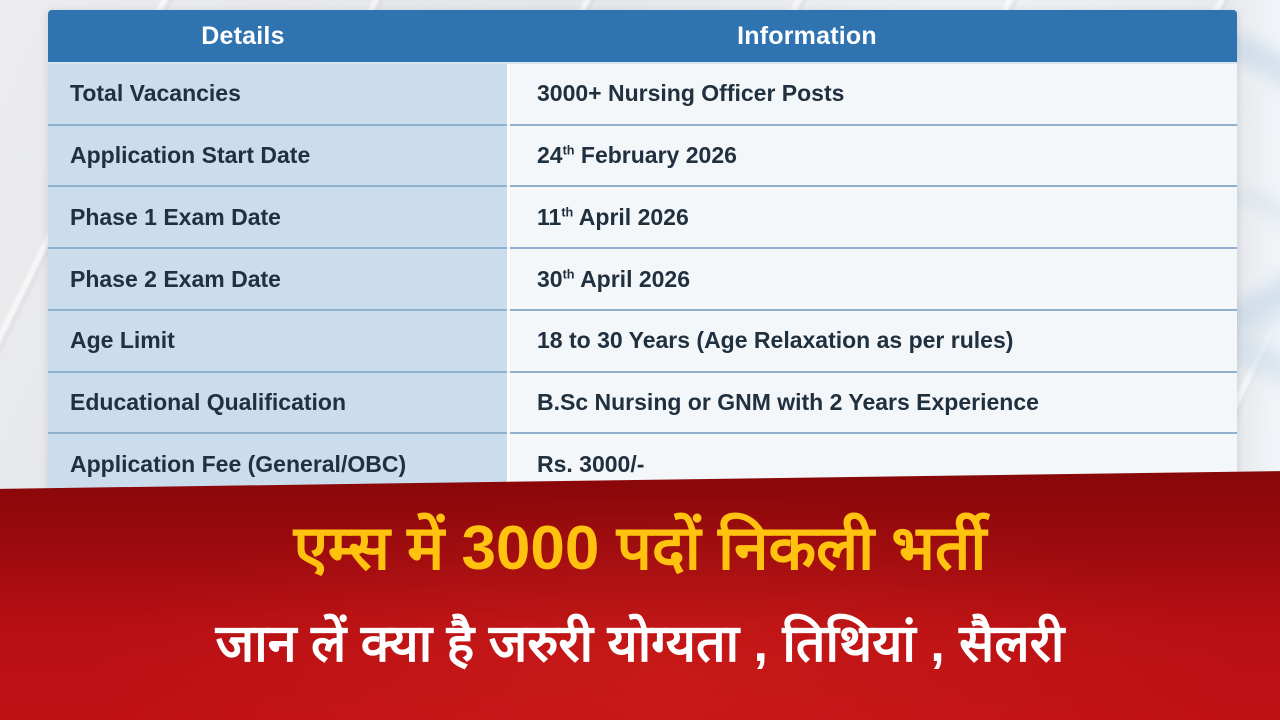 The height and width of the screenshot is (720, 1280). I want to click on row-label: Application Start Date, so click(277, 155).